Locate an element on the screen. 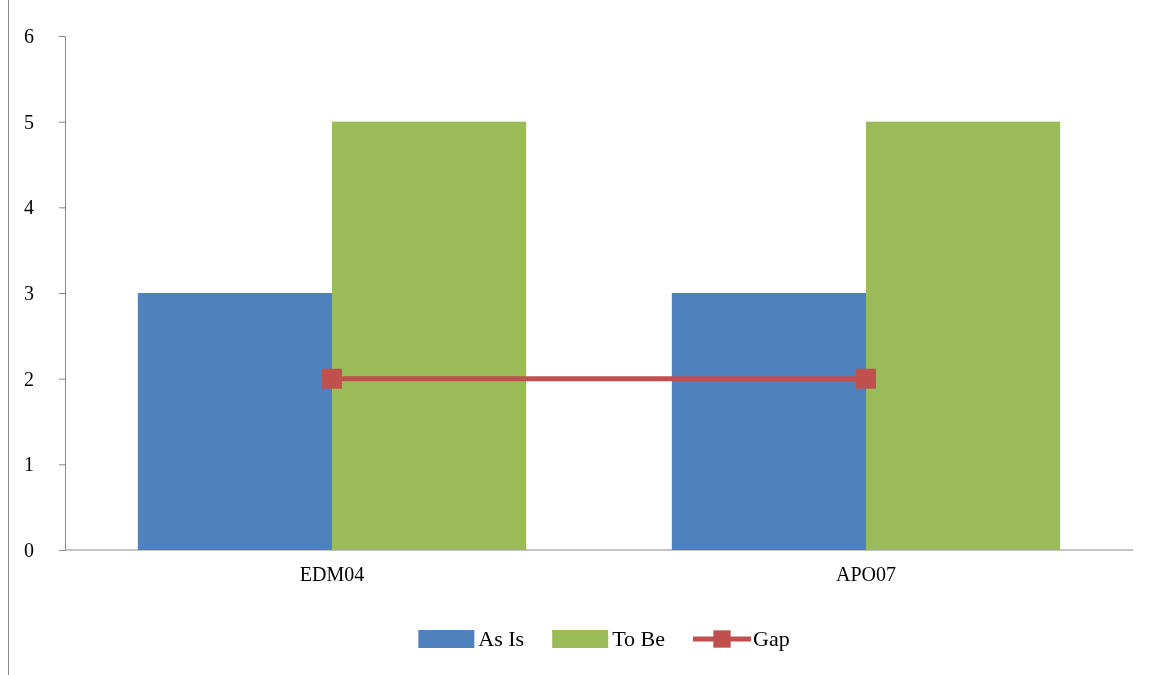 Image resolution: width=1155 pixels, height=675 pixels. y-tick-label: 2 is located at coordinates (29, 378).